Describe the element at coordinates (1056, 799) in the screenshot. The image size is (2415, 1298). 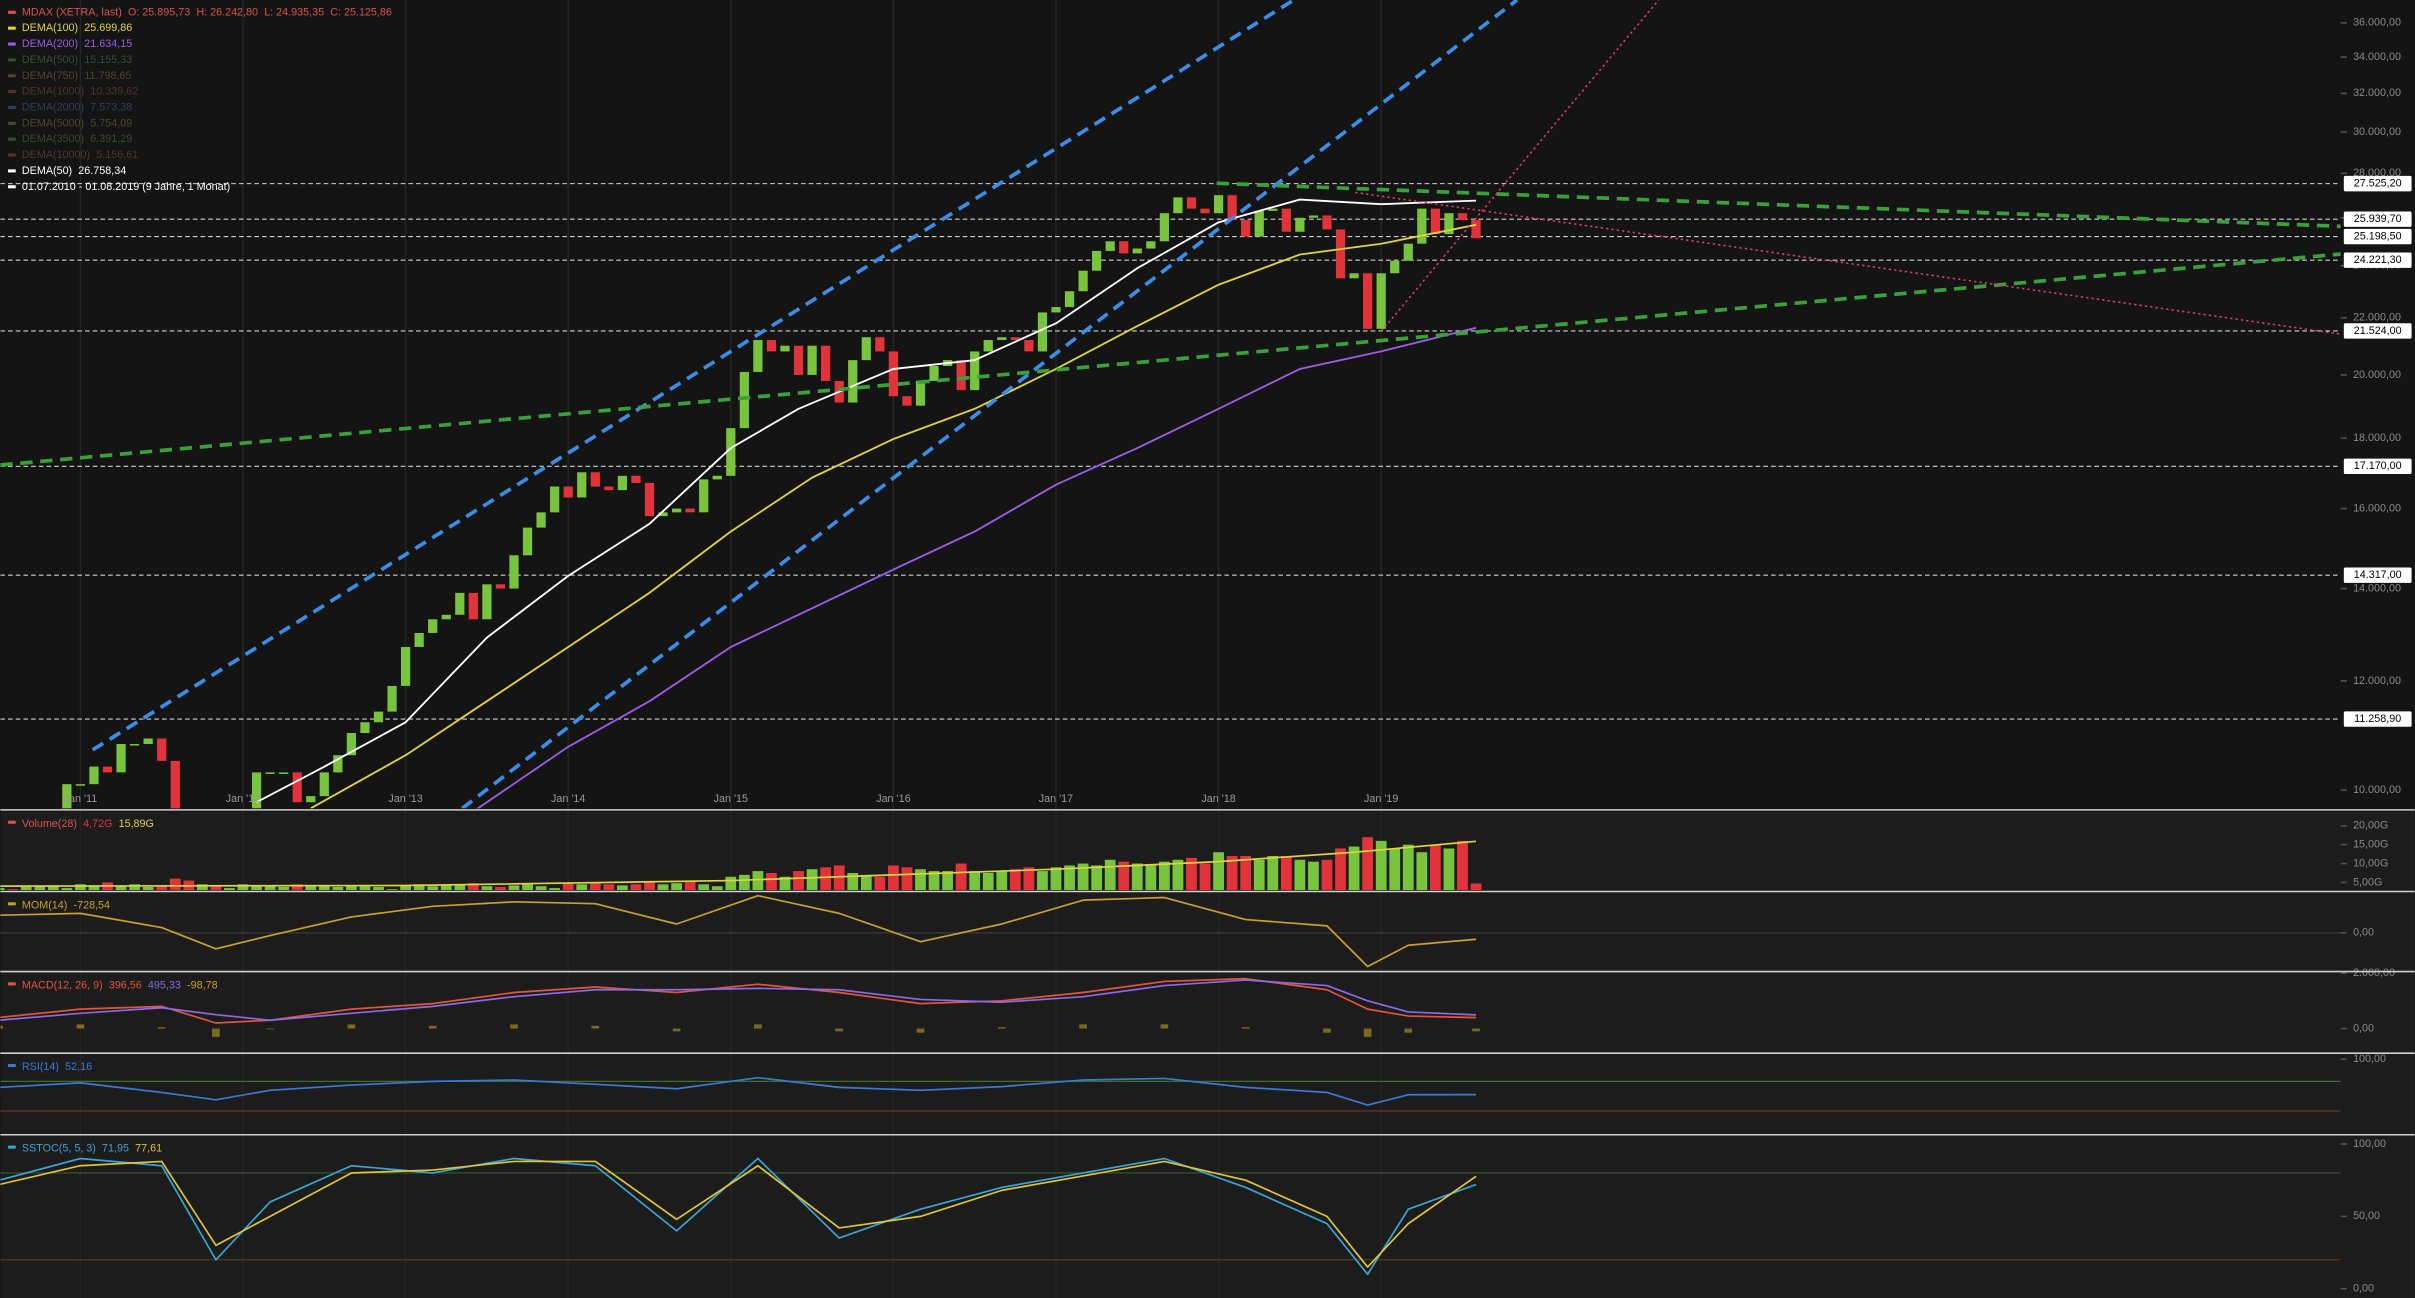
I see `x-tick-label: Jan '17` at that location.